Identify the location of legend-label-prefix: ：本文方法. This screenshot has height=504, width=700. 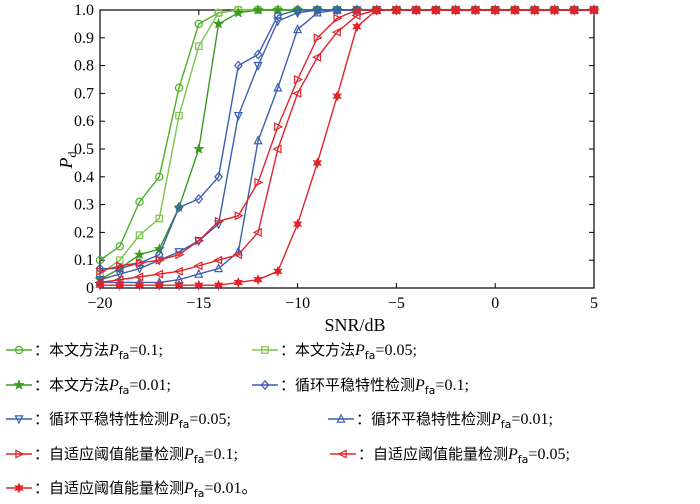
(317, 350).